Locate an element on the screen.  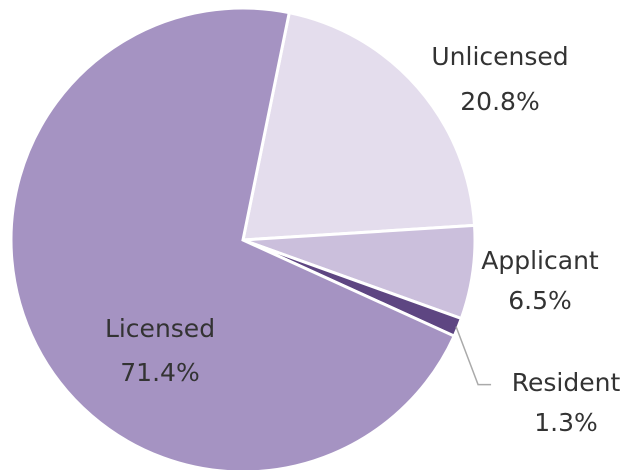
leader-line is located at coordinates (473, 356).